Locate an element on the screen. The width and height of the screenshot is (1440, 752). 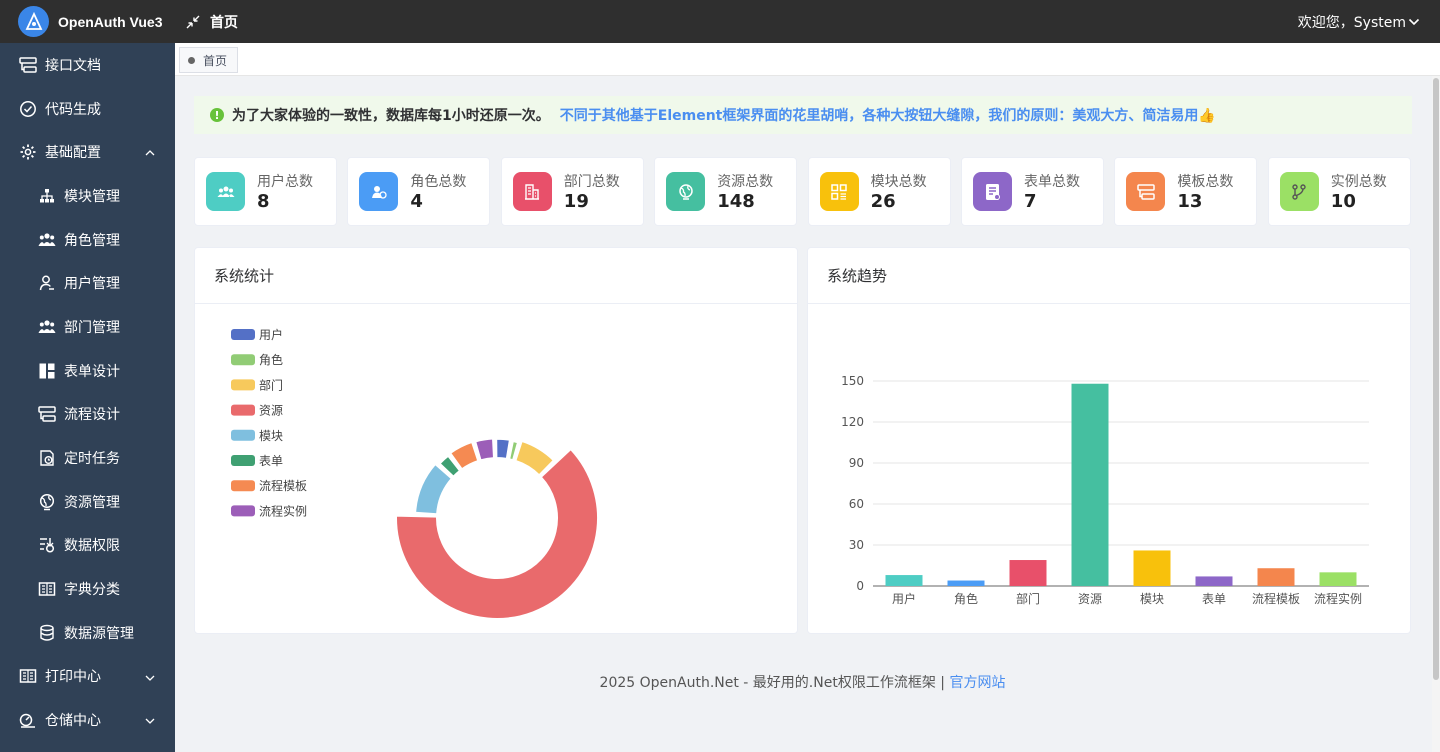
sidebar-item: 角色管理 is located at coordinates (87, 240).